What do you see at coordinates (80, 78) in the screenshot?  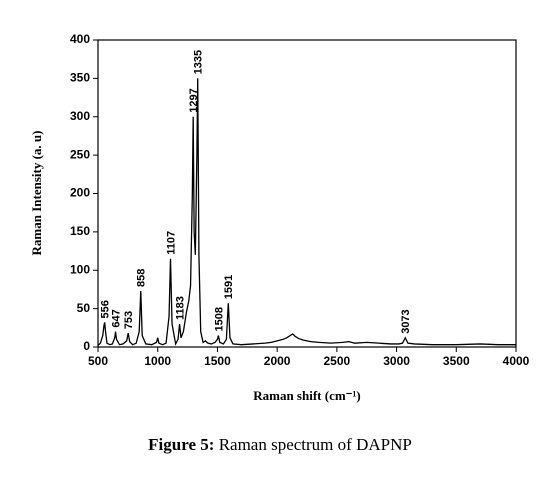 I see `y-tick-label: 350` at bounding box center [80, 78].